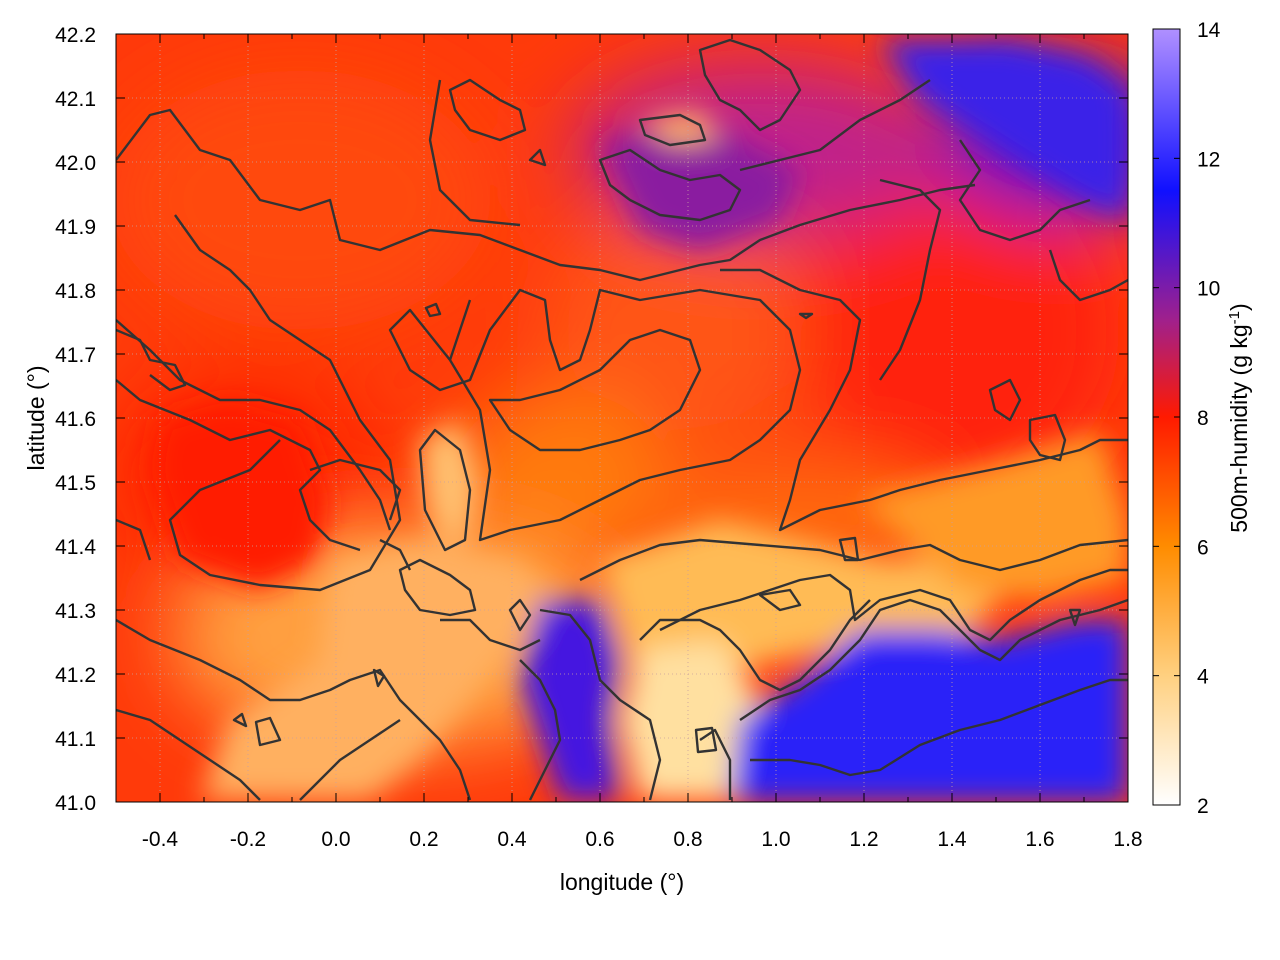 This screenshot has height=960, width=1280. What do you see at coordinates (952, 839) in the screenshot?
I see `x-tick-label: 1.4` at bounding box center [952, 839].